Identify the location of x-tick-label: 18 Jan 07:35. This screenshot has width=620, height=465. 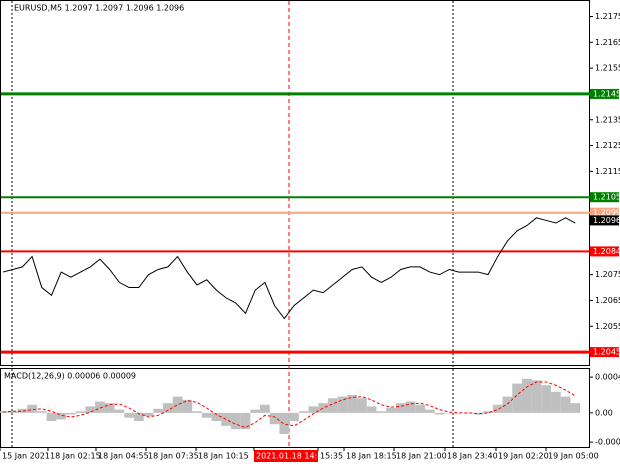
(173, 456).